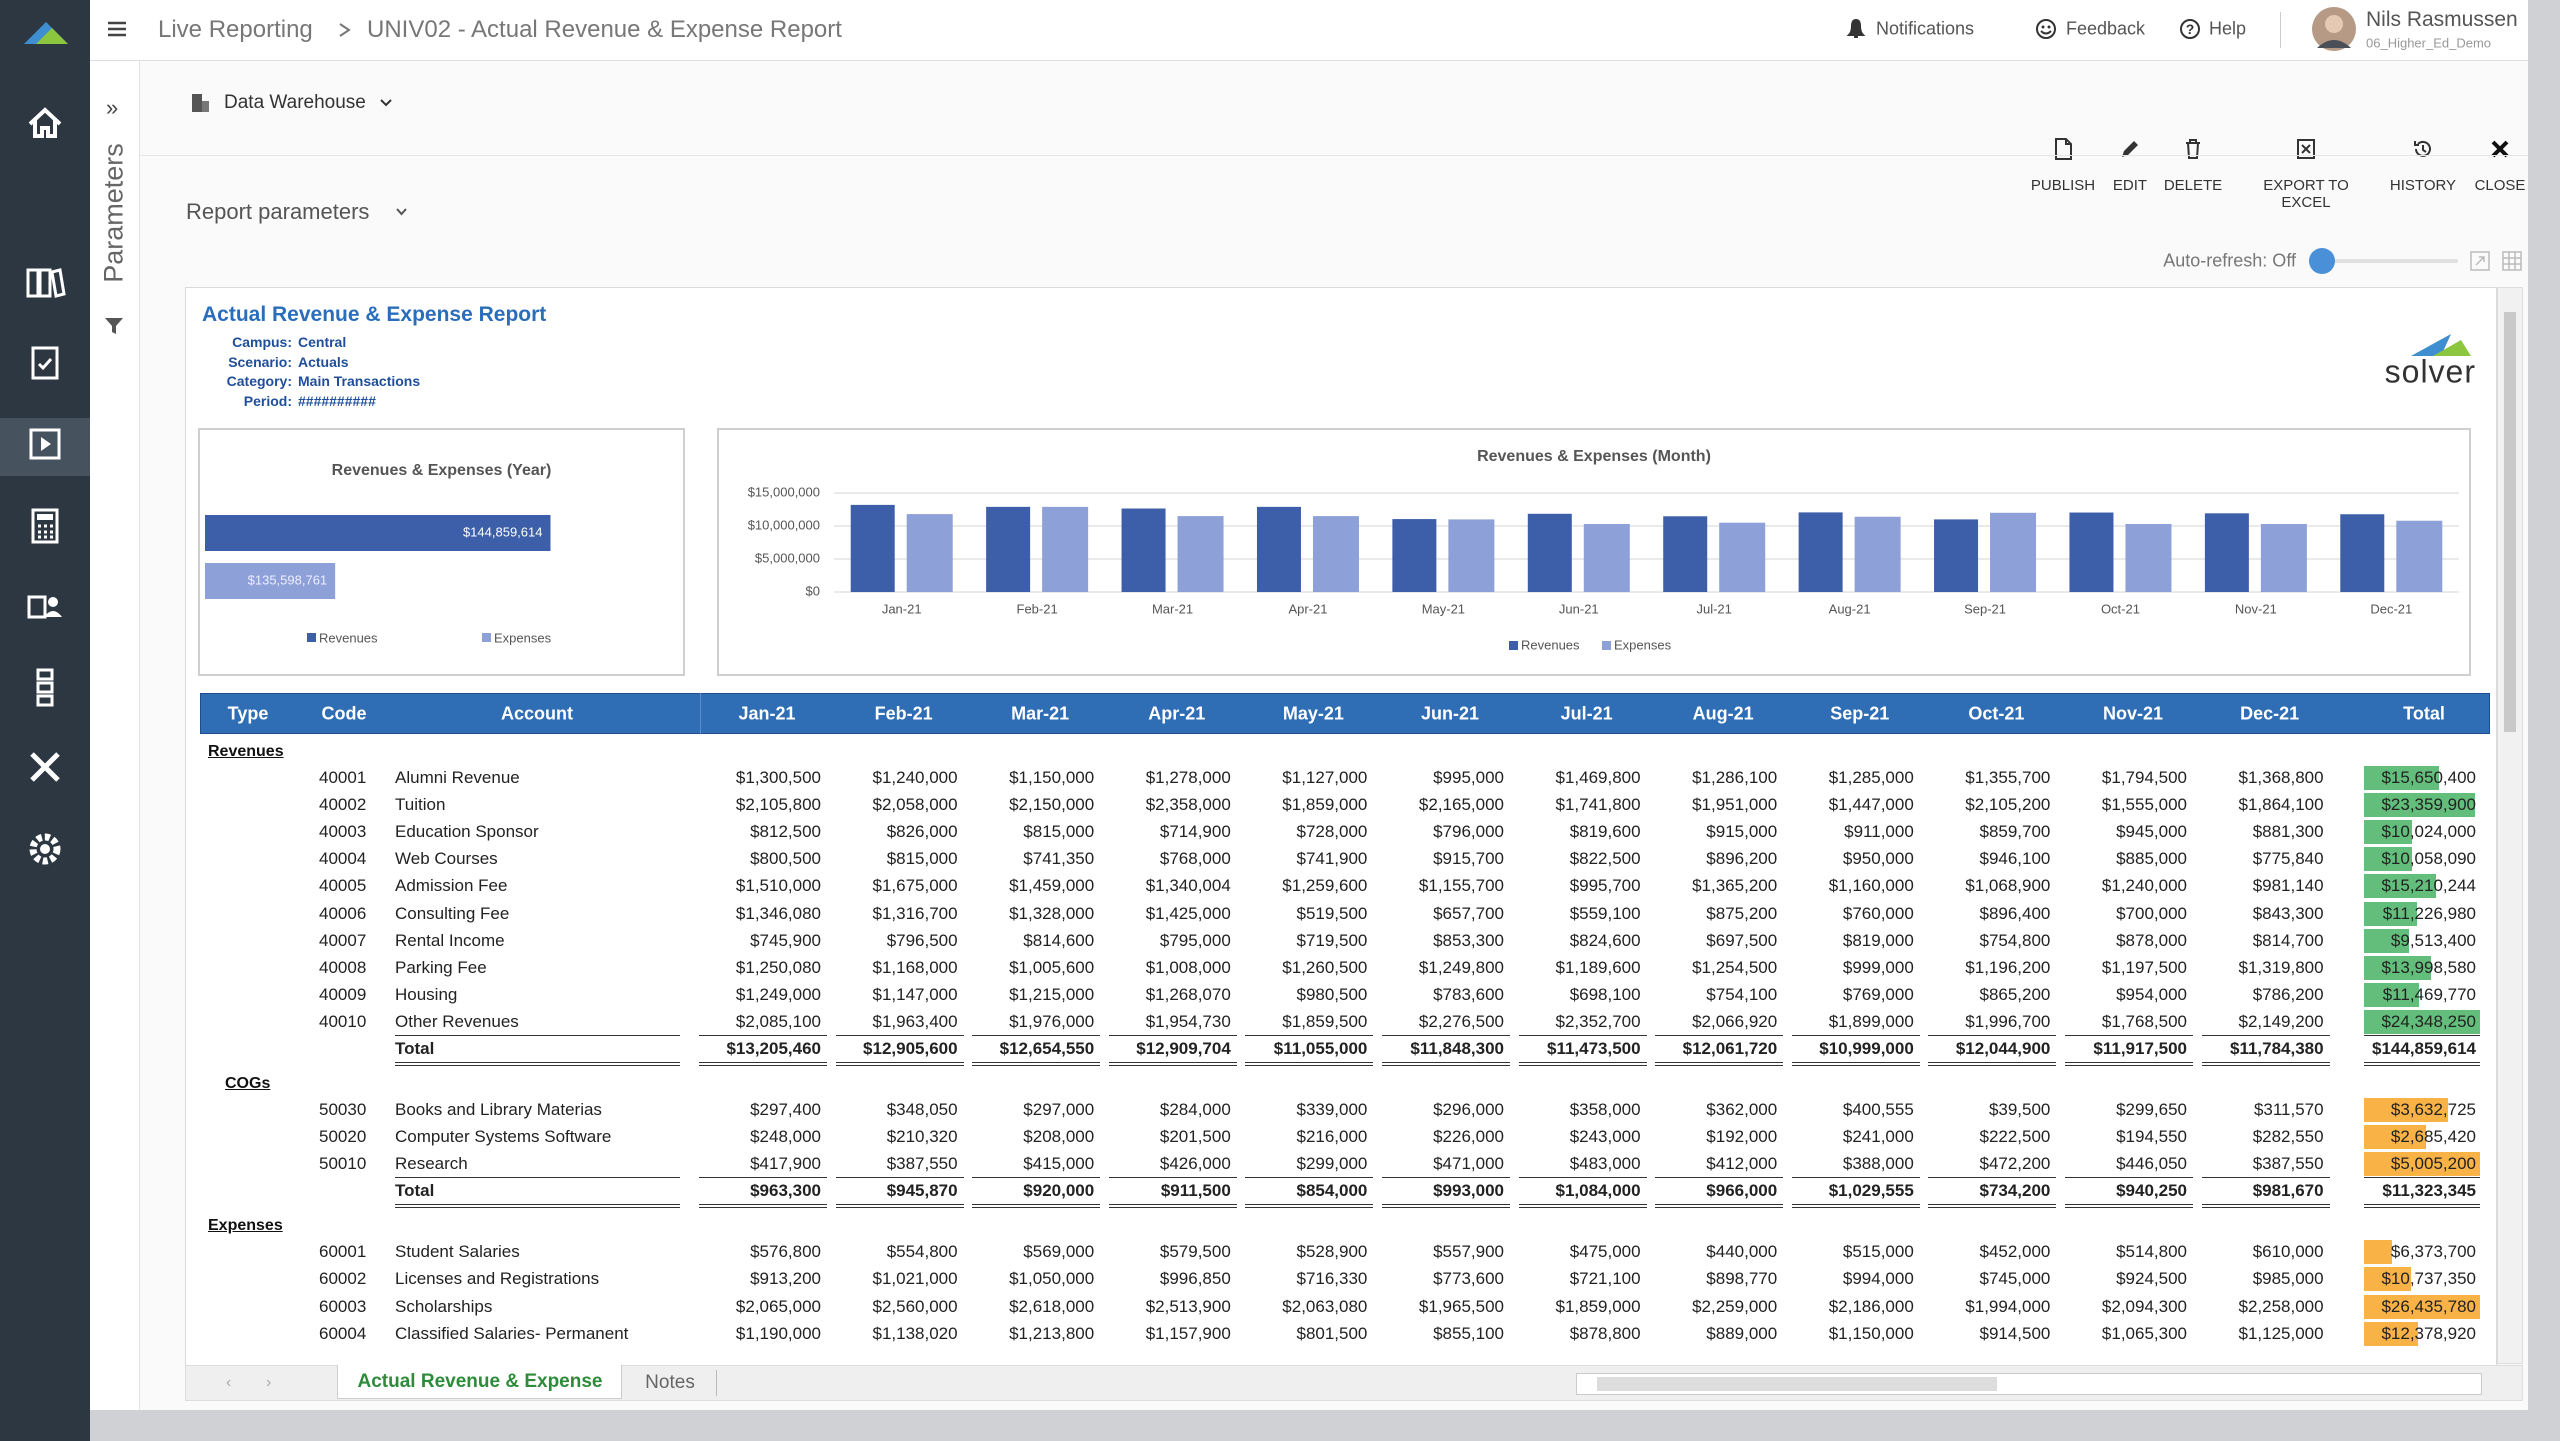 This screenshot has width=2560, height=1441. Describe the element at coordinates (2500, 168) in the screenshot. I see `action-button: CLOSE` at that location.